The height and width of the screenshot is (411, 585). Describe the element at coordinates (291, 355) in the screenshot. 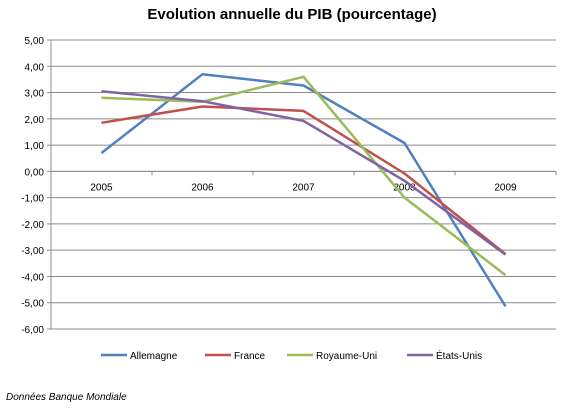

I see `legend: Allemagne France Royaume-Uni États-Unis` at that location.